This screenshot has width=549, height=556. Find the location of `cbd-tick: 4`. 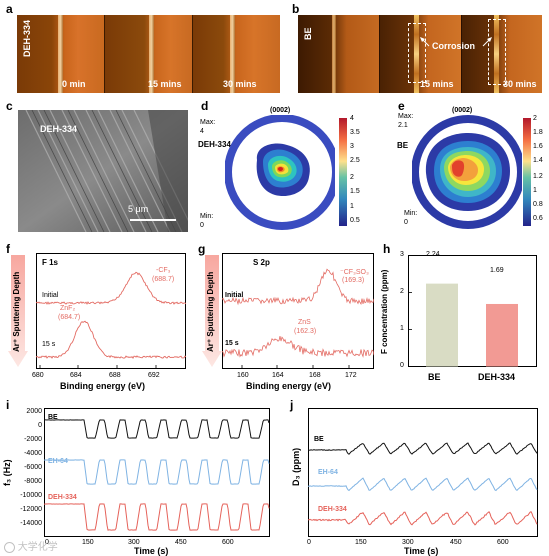

cbd-tick: 4 is located at coordinates (352, 118).